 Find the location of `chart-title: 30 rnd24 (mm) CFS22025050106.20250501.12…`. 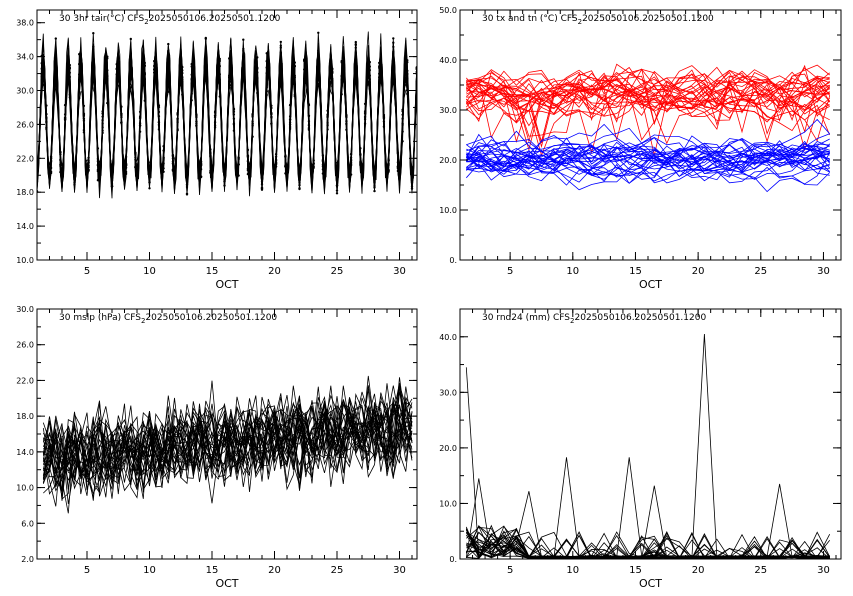

chart-title: 30 rnd24 (mm) CFS22025050106.20250501.12… is located at coordinates (594, 319).